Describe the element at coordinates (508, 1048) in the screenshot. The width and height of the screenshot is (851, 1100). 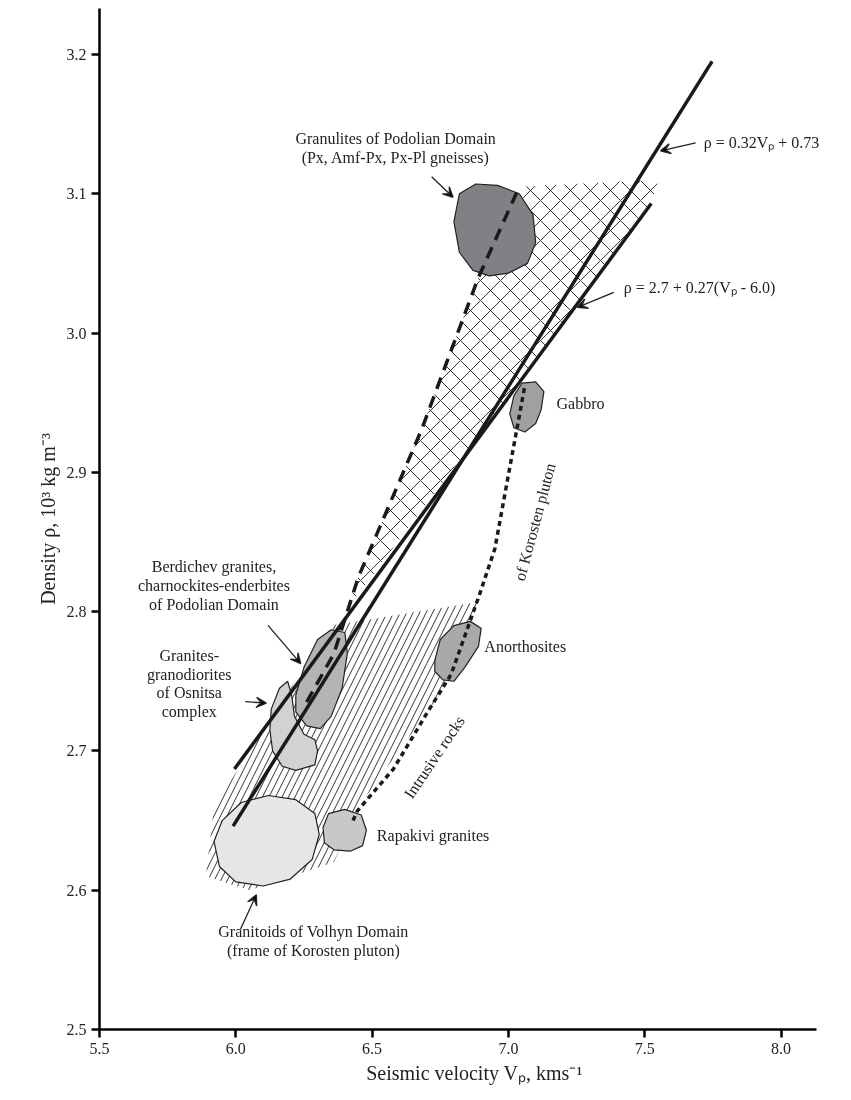
I see `x-tick-label: 7.0` at that location.